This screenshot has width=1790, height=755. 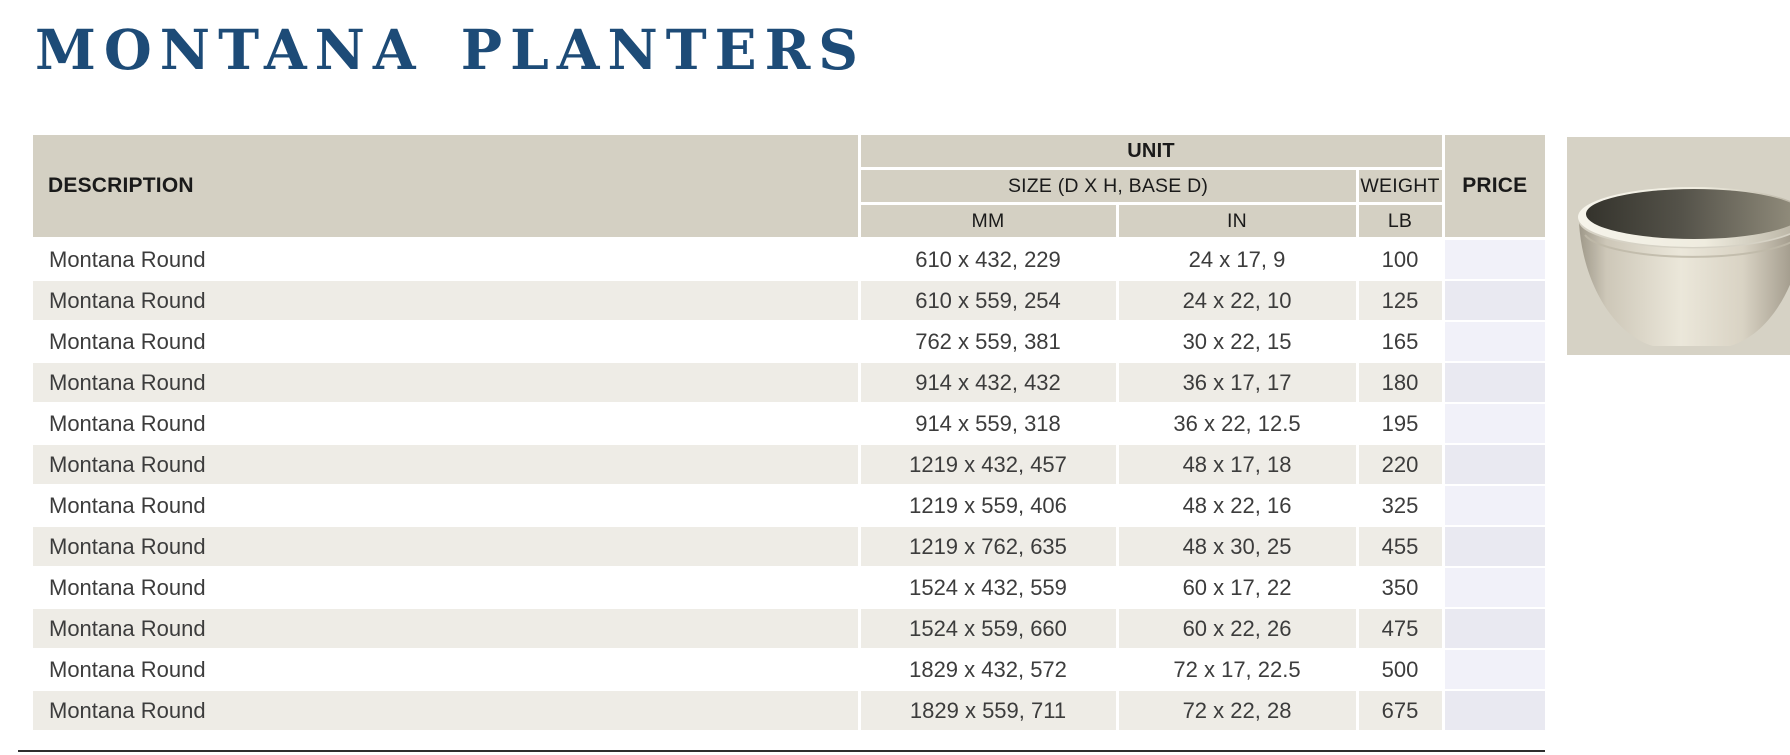 I want to click on col-header-price: PRICE, so click(x=1494, y=187).